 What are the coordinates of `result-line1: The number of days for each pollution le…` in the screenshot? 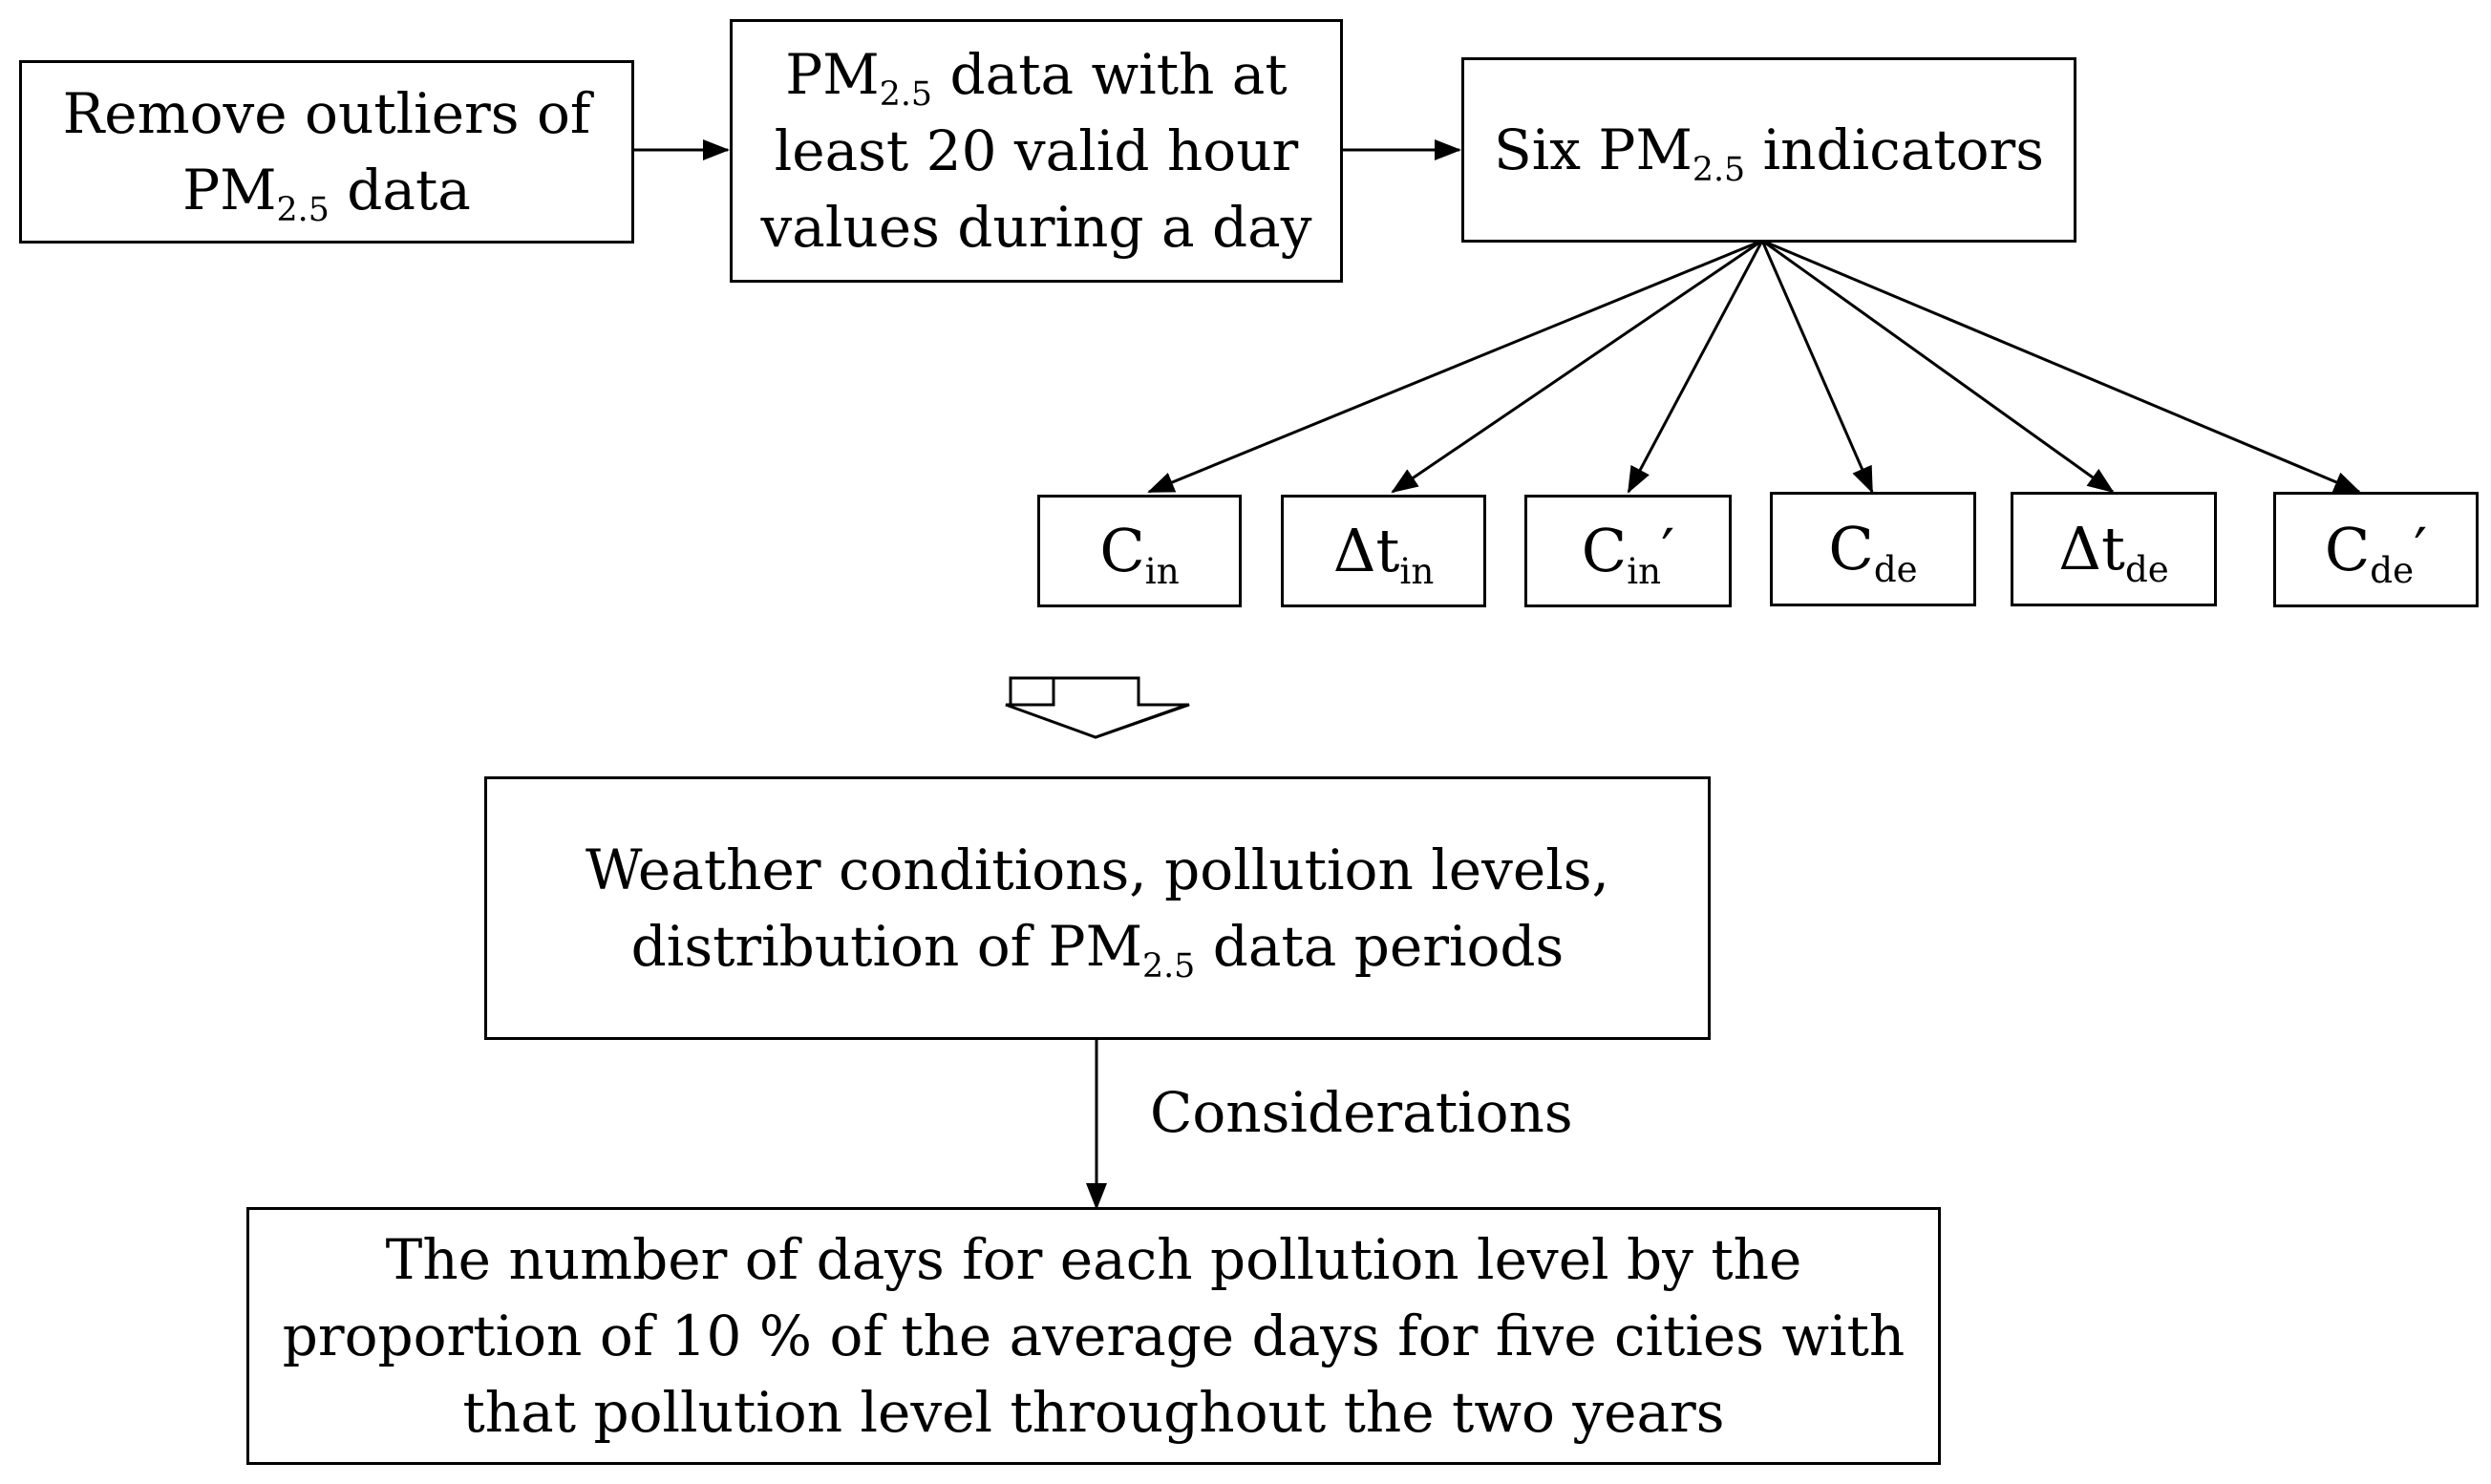 It's located at (1093, 1260).